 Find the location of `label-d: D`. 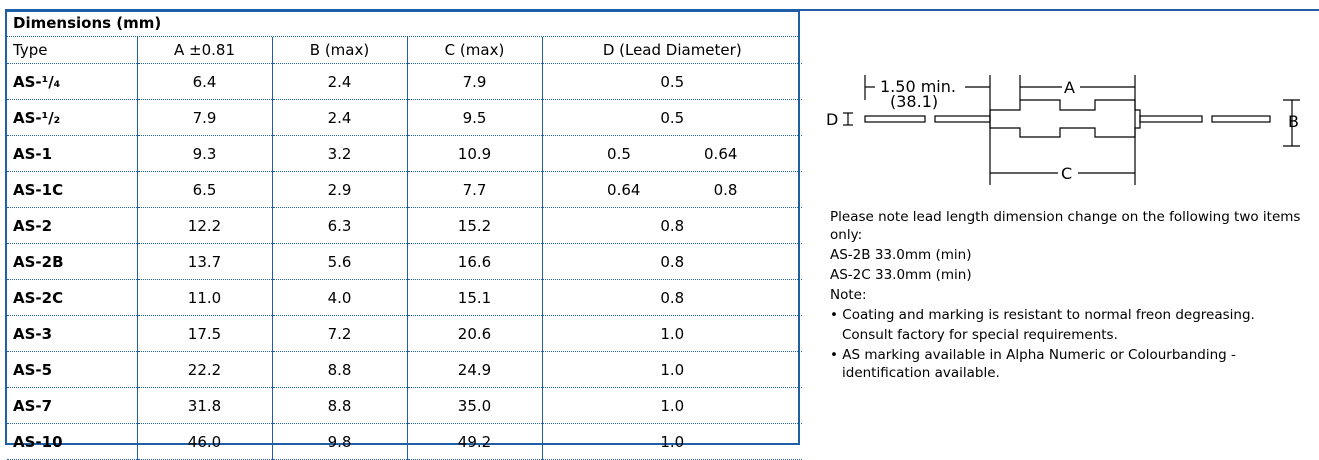

label-d: D is located at coordinates (832, 119).